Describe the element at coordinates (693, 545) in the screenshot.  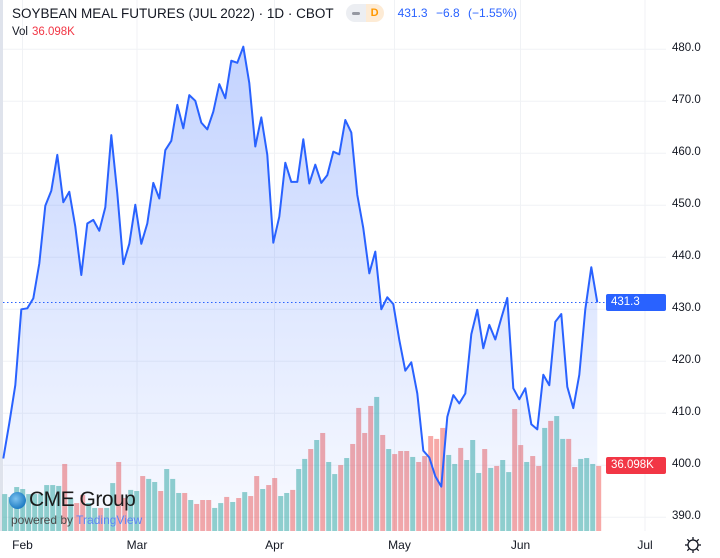
I see `gear-icon` at that location.